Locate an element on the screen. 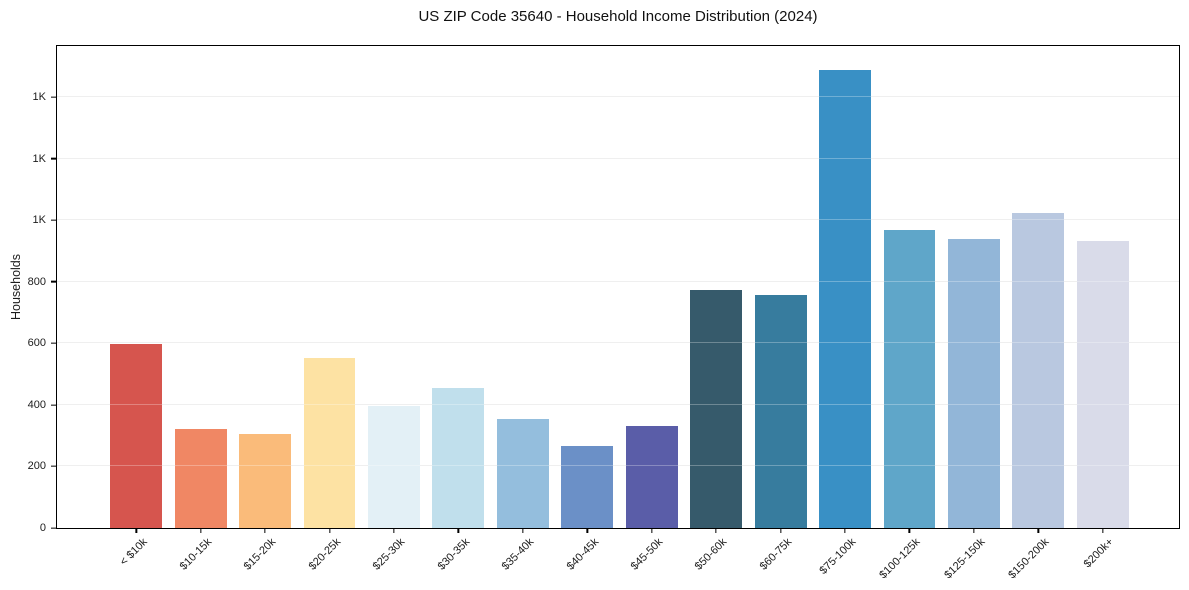 Image resolution: width=1189 pixels, height=590 pixels. bar-slot: $75-100k is located at coordinates (845, 311).